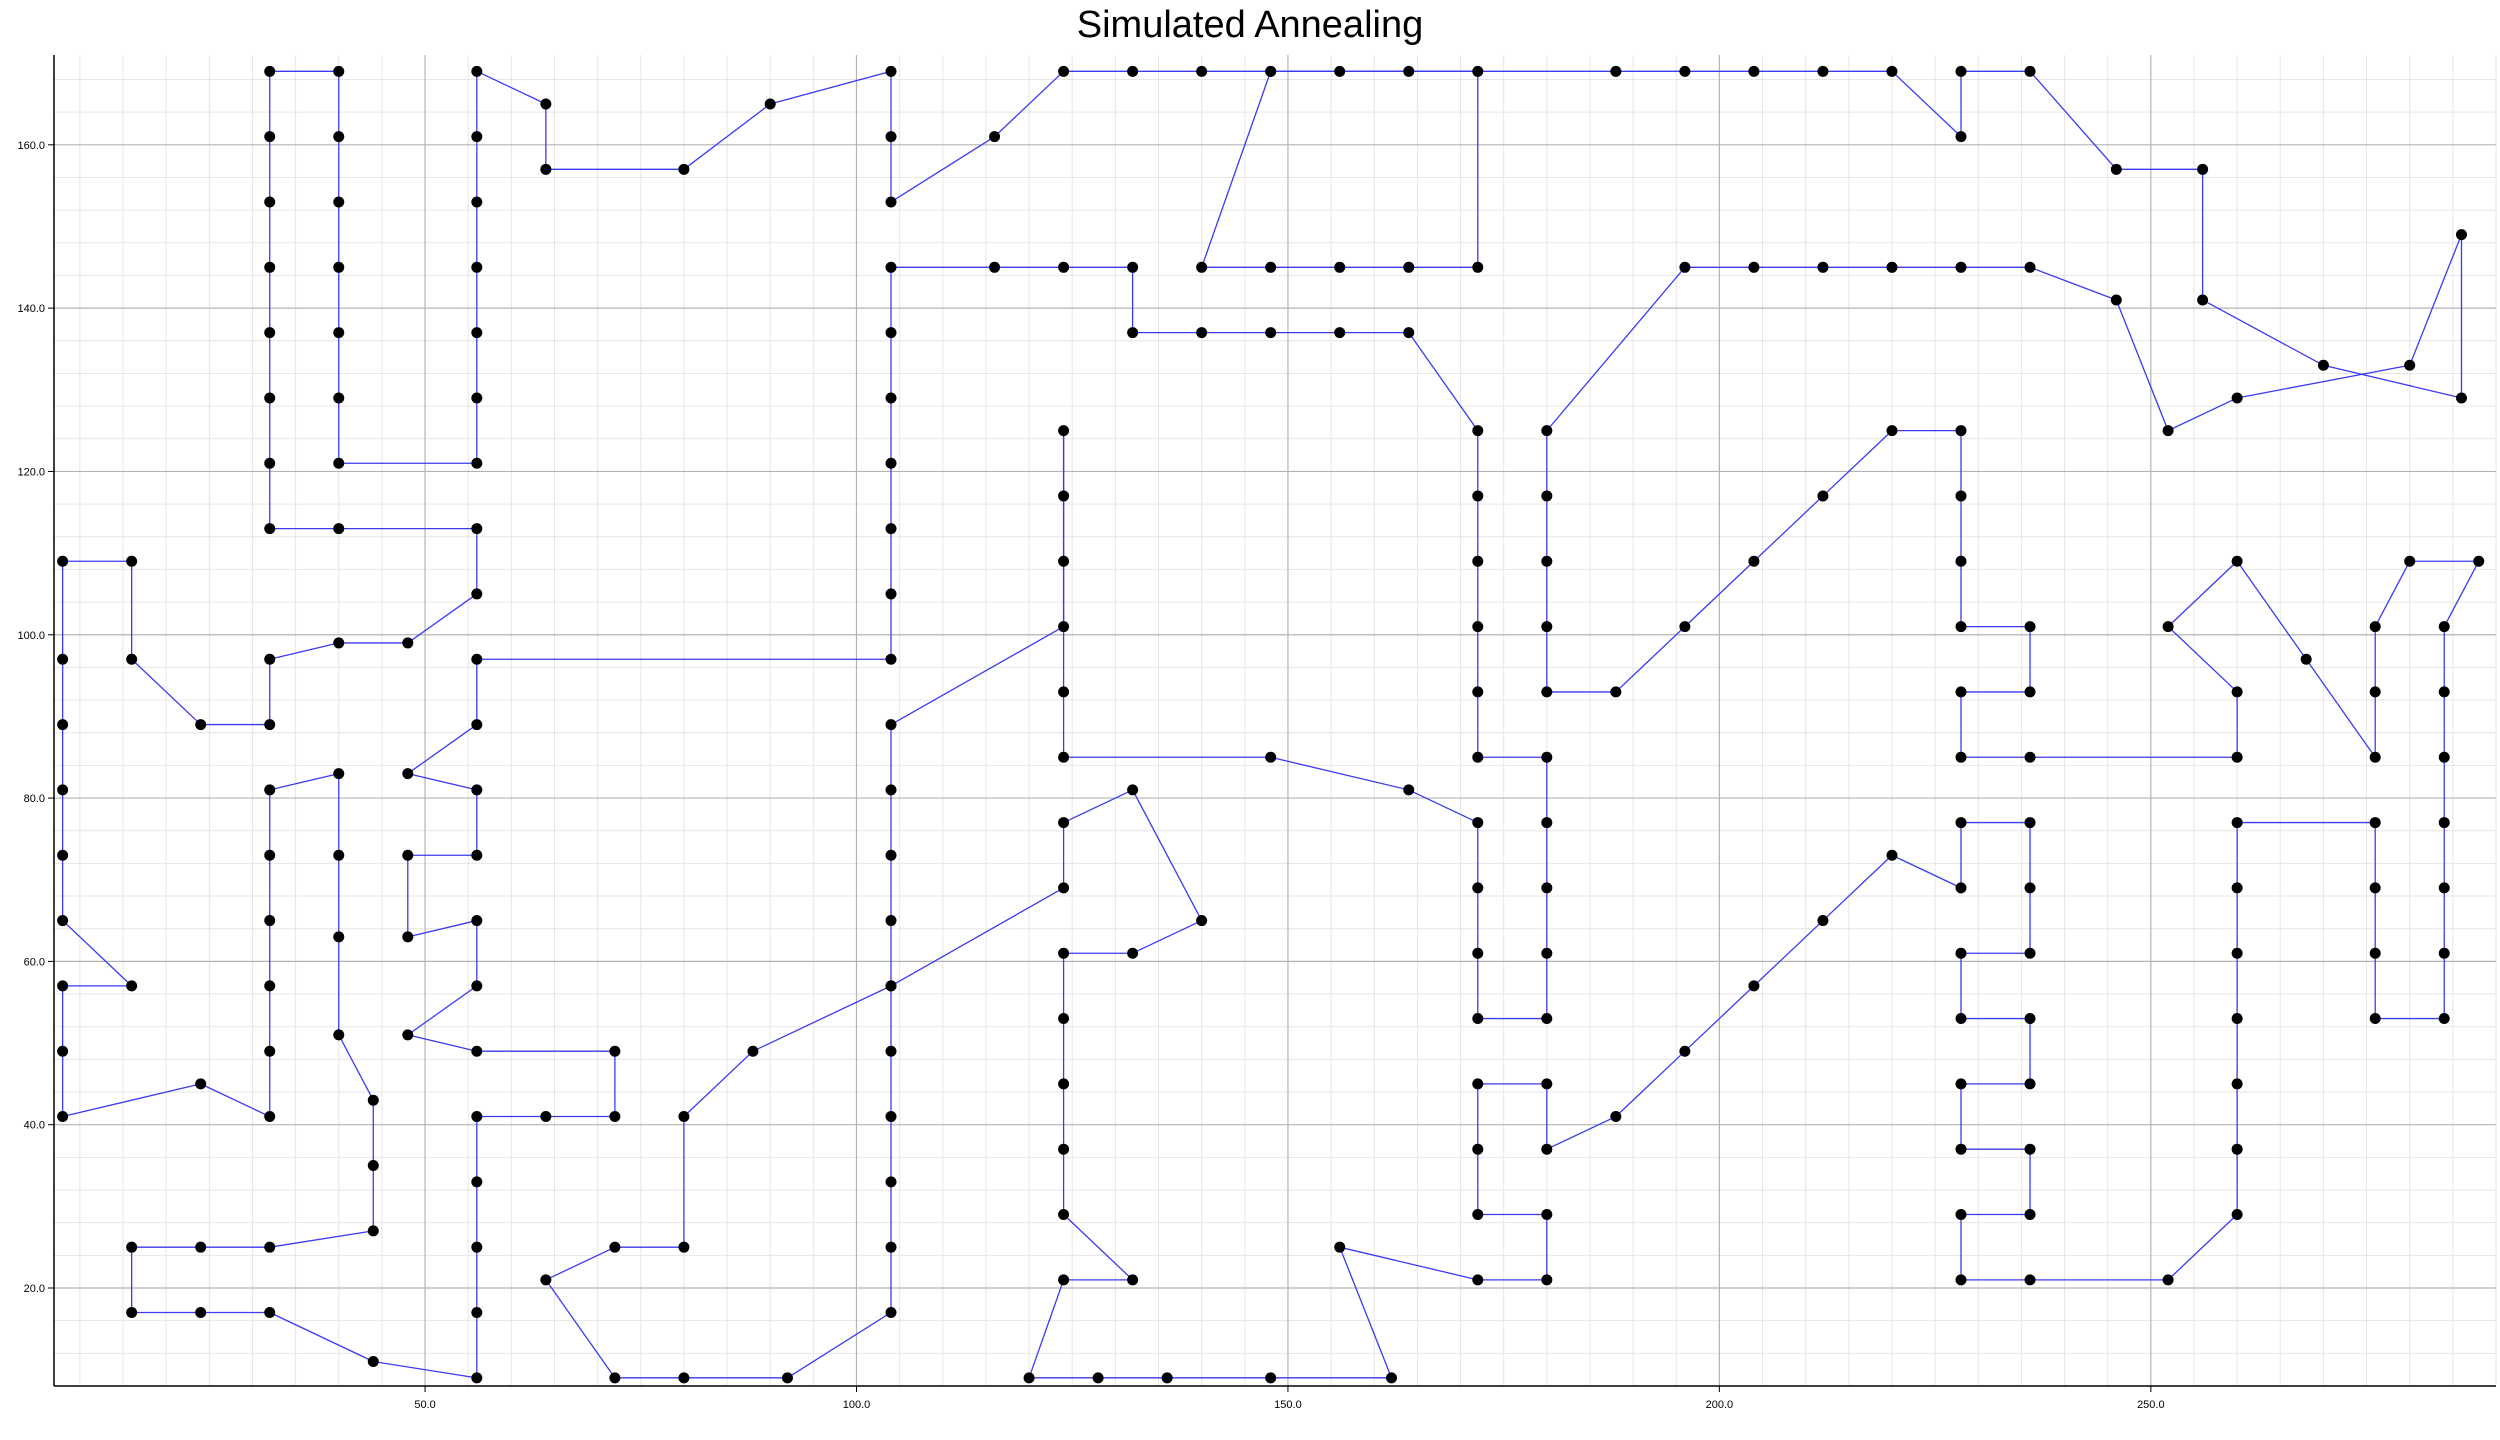 The image size is (2500, 1440). Describe the element at coordinates (31, 636) in the screenshot. I see `y-tick-label: 100.0` at that location.